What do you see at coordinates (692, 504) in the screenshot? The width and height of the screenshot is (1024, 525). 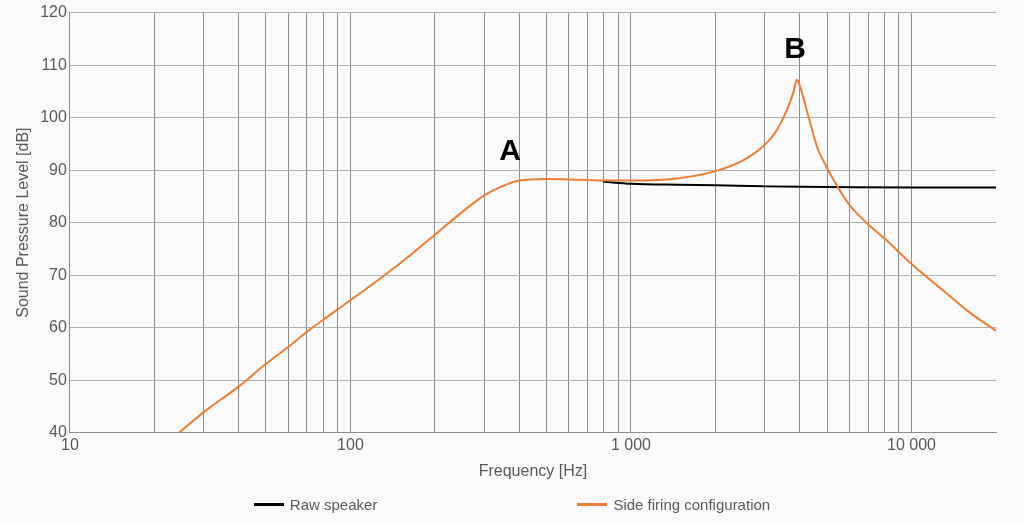 I see `legend-label: Side firing configuration` at bounding box center [692, 504].